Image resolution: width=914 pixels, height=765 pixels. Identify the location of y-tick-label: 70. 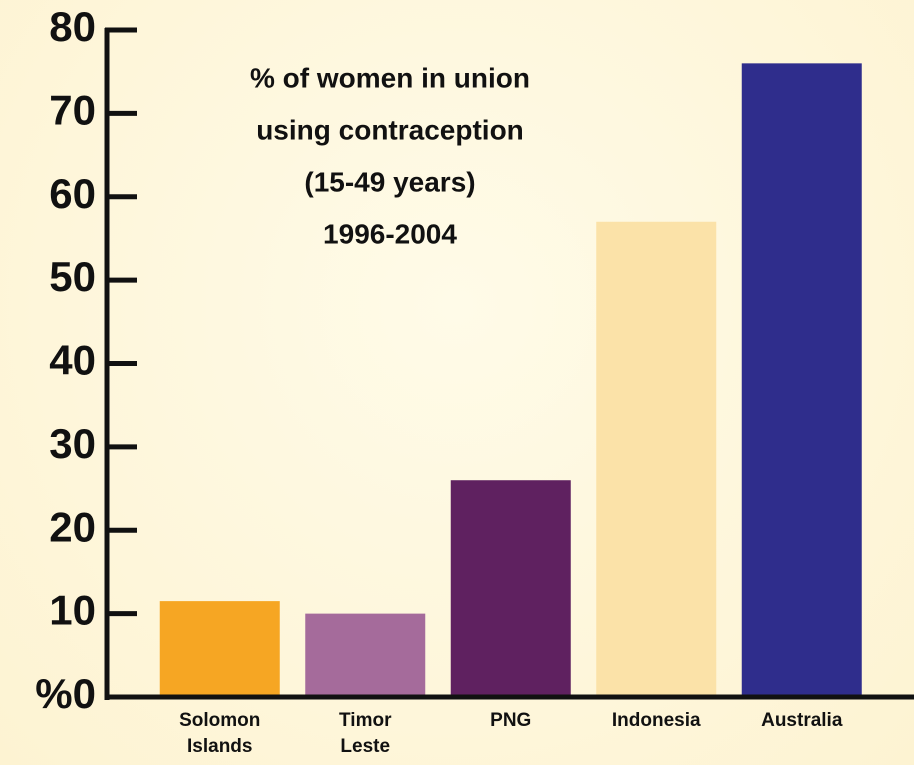
(72, 109).